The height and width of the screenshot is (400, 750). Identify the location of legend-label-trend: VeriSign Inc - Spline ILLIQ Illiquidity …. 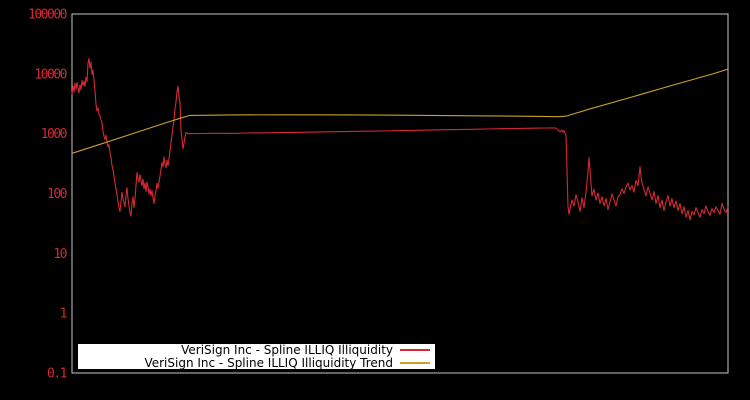
(268, 362).